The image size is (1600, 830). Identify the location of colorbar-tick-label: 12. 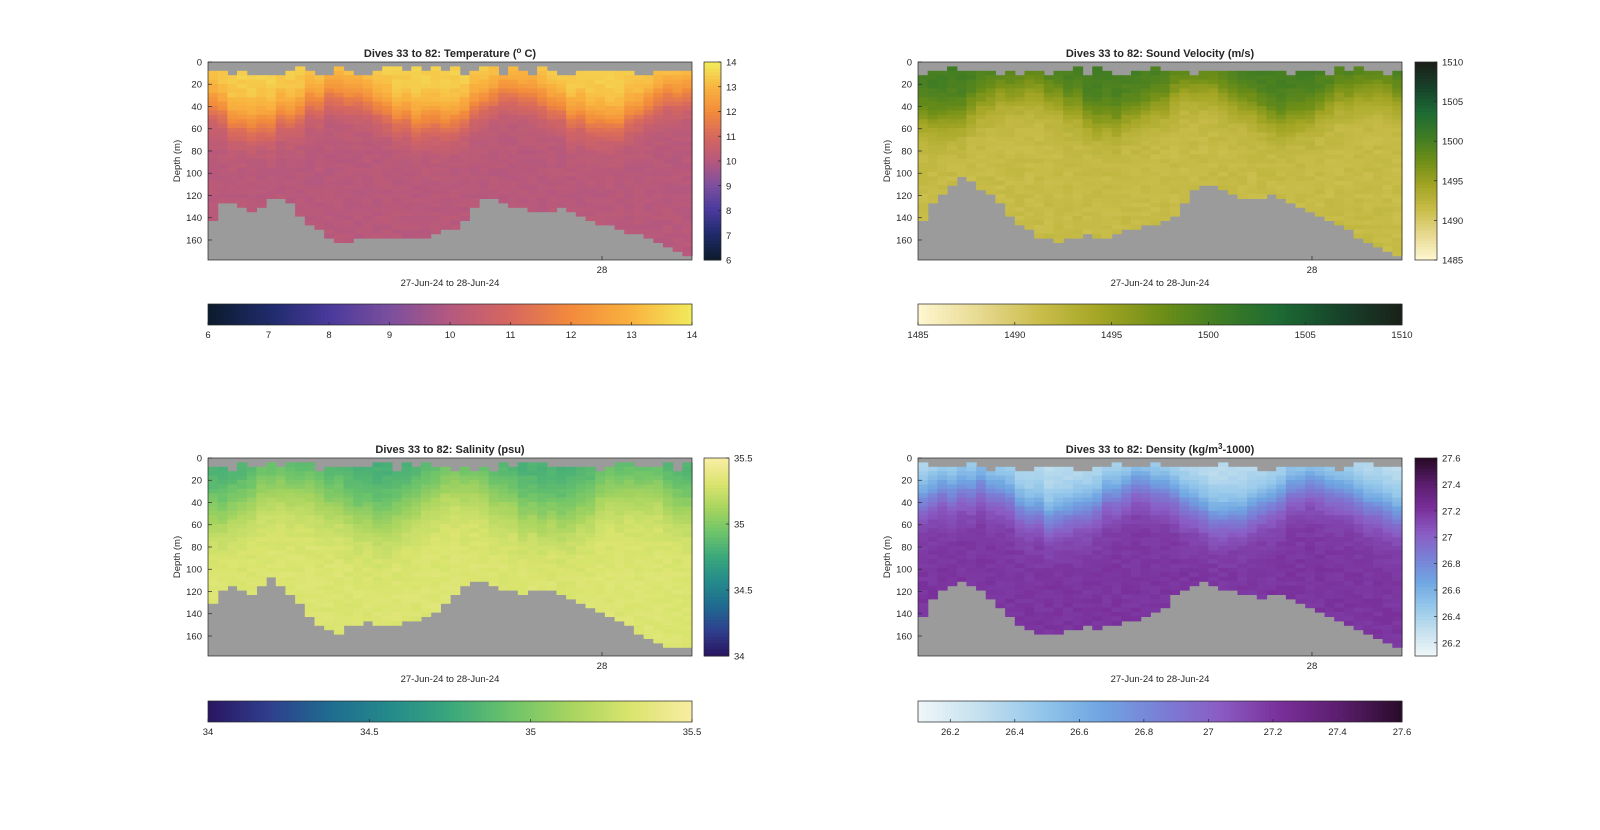
(731, 112).